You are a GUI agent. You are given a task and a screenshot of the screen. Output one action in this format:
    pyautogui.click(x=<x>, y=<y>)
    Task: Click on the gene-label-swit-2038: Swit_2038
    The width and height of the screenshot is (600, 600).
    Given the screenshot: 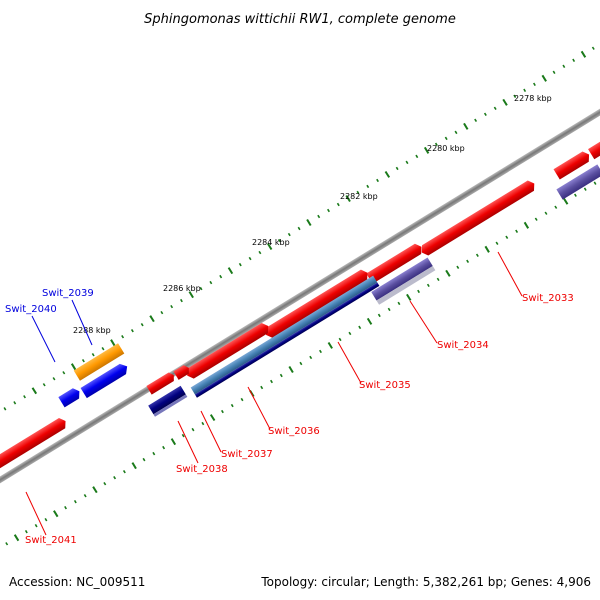 What is the action you would take?
    pyautogui.click(x=202, y=469)
    